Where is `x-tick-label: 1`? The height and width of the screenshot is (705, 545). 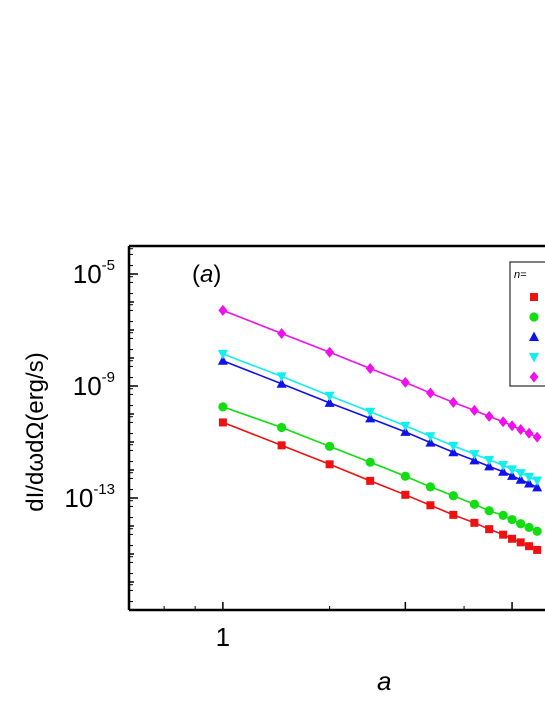 x-tick-label: 1 is located at coordinates (223, 637).